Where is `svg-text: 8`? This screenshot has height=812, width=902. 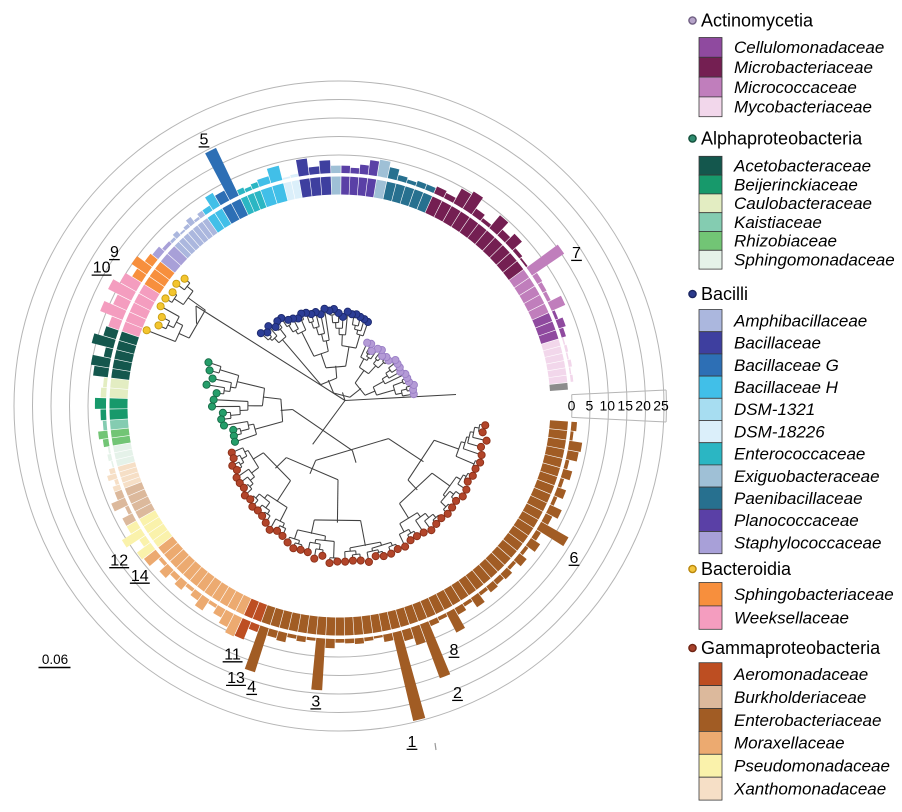
svg-text: 8 is located at coordinates (454, 650).